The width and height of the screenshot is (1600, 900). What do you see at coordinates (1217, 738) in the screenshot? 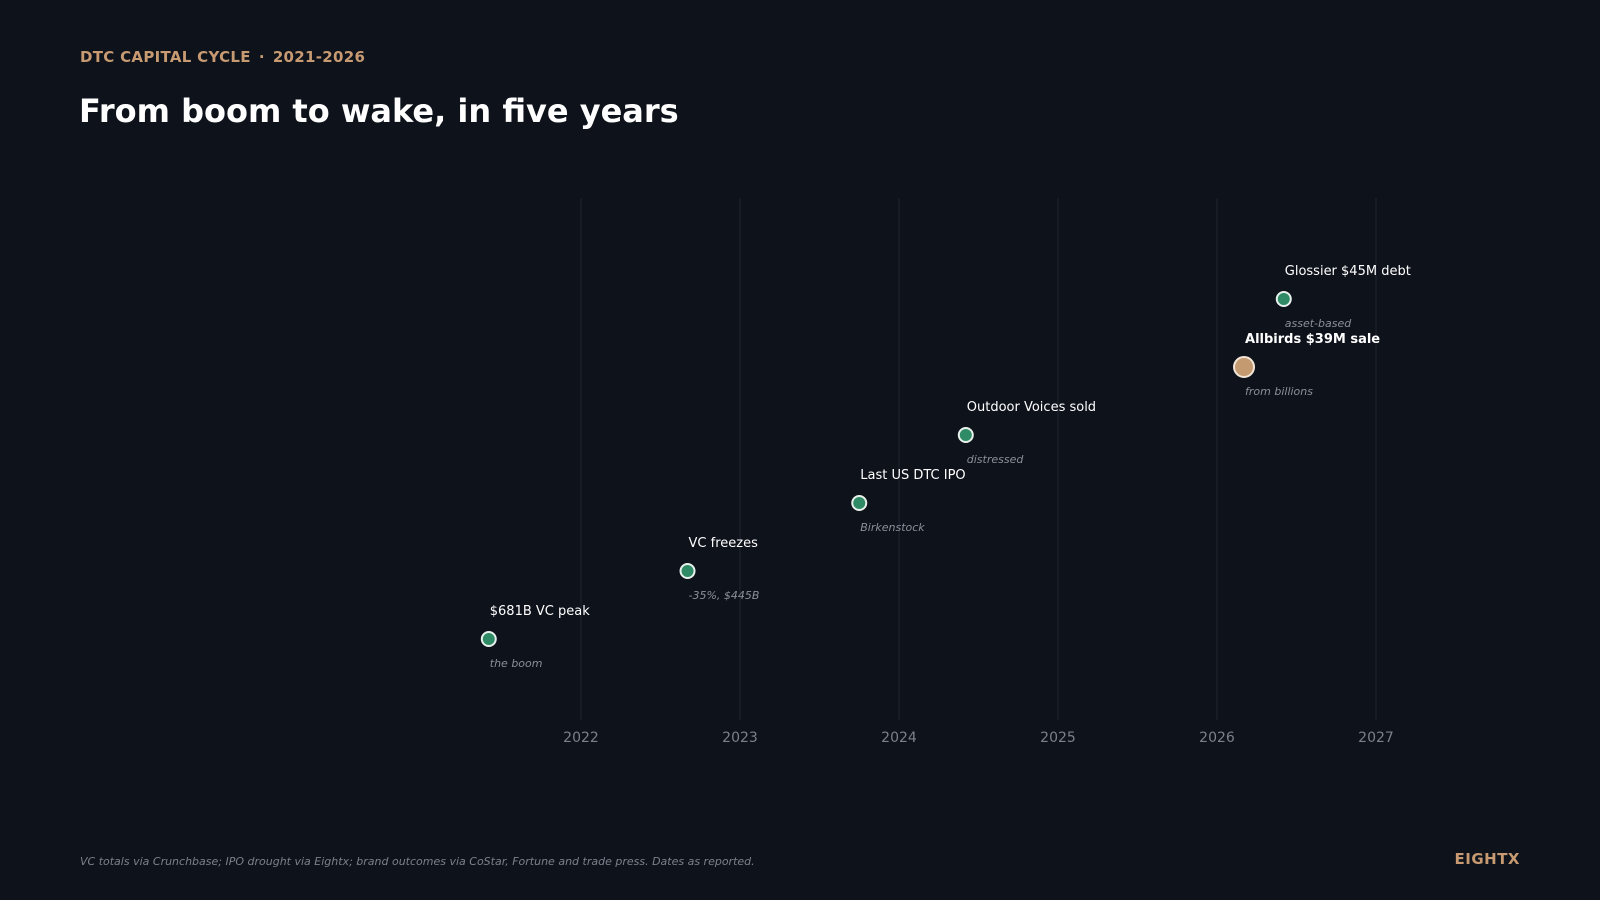
I see `x-tick-label: 2026` at bounding box center [1217, 738].